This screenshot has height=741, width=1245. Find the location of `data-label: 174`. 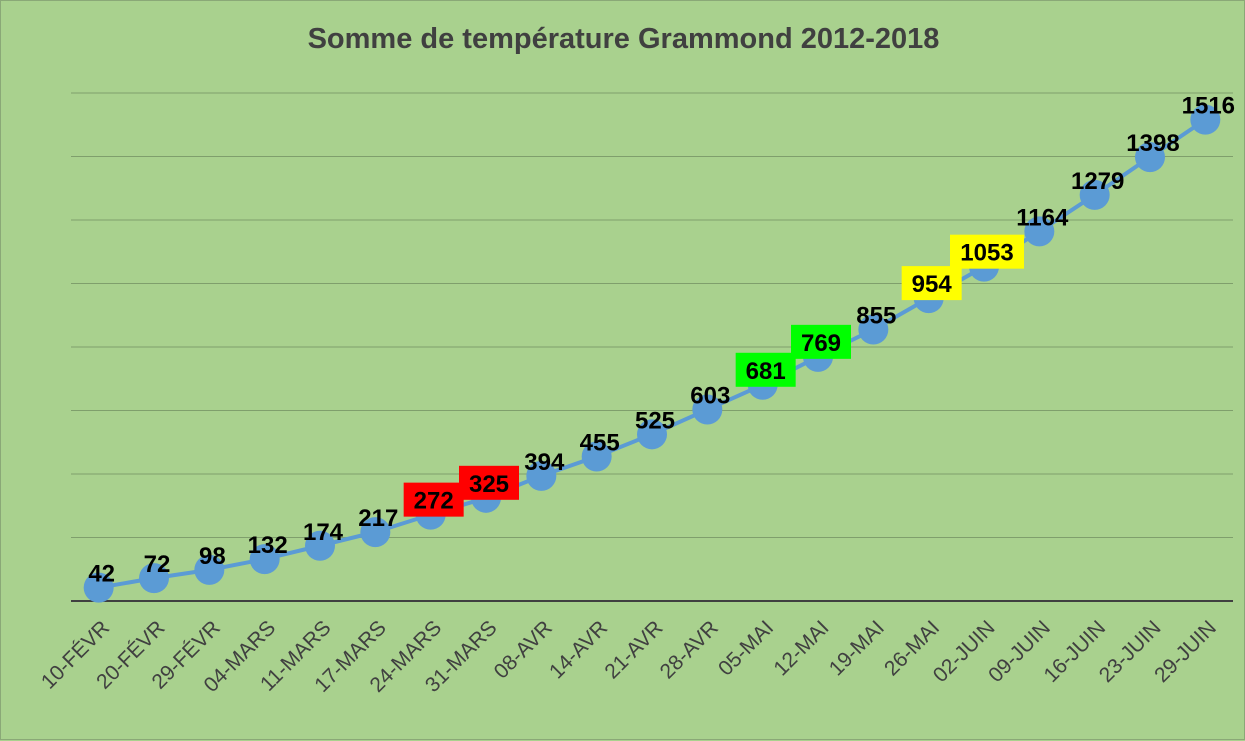

data-label: 174 is located at coordinates (323, 532).